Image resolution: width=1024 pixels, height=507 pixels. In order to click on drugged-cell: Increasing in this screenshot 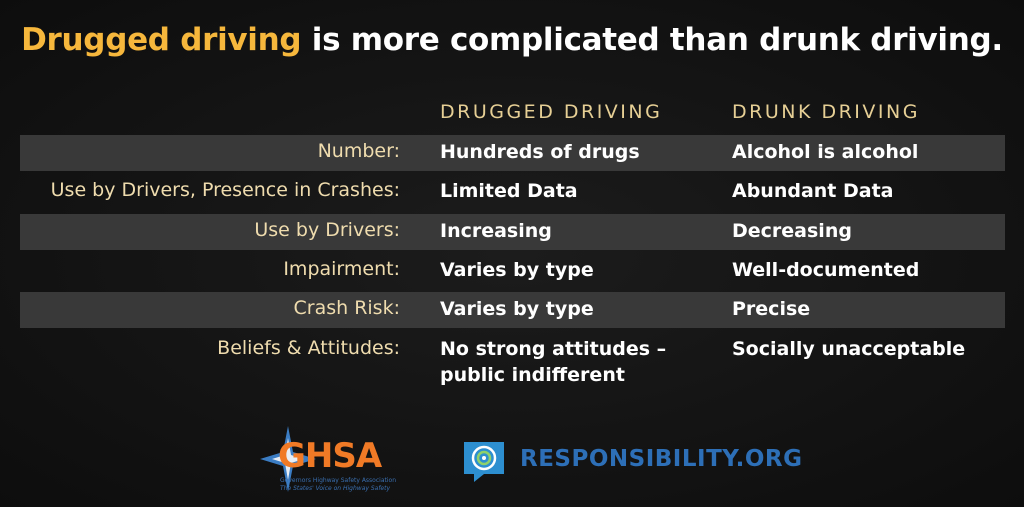, I will do `click(496, 230)`.